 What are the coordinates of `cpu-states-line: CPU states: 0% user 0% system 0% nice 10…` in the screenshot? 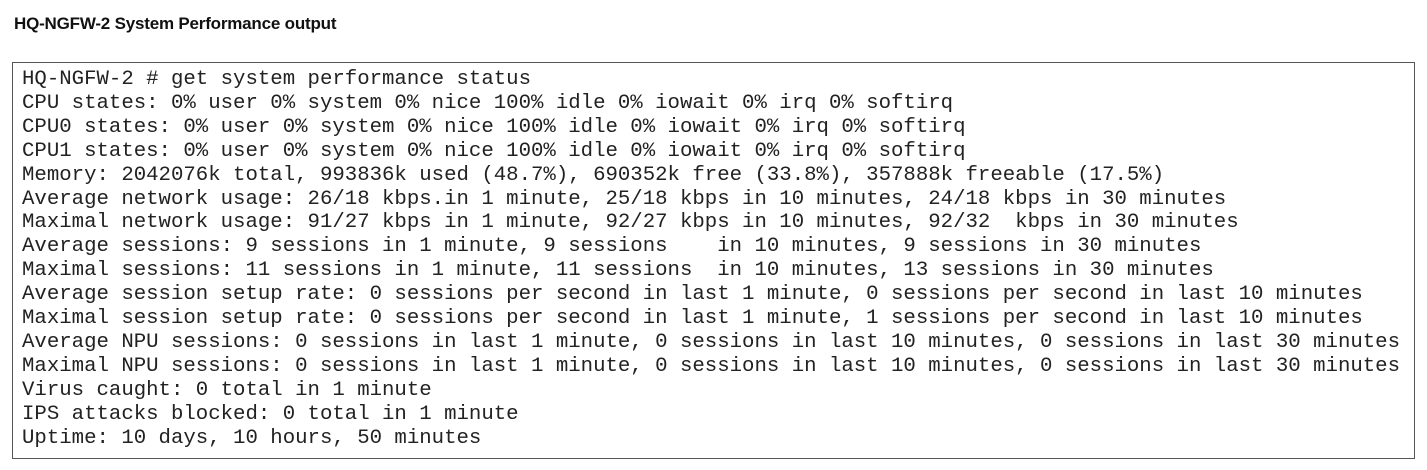 It's located at (488, 103).